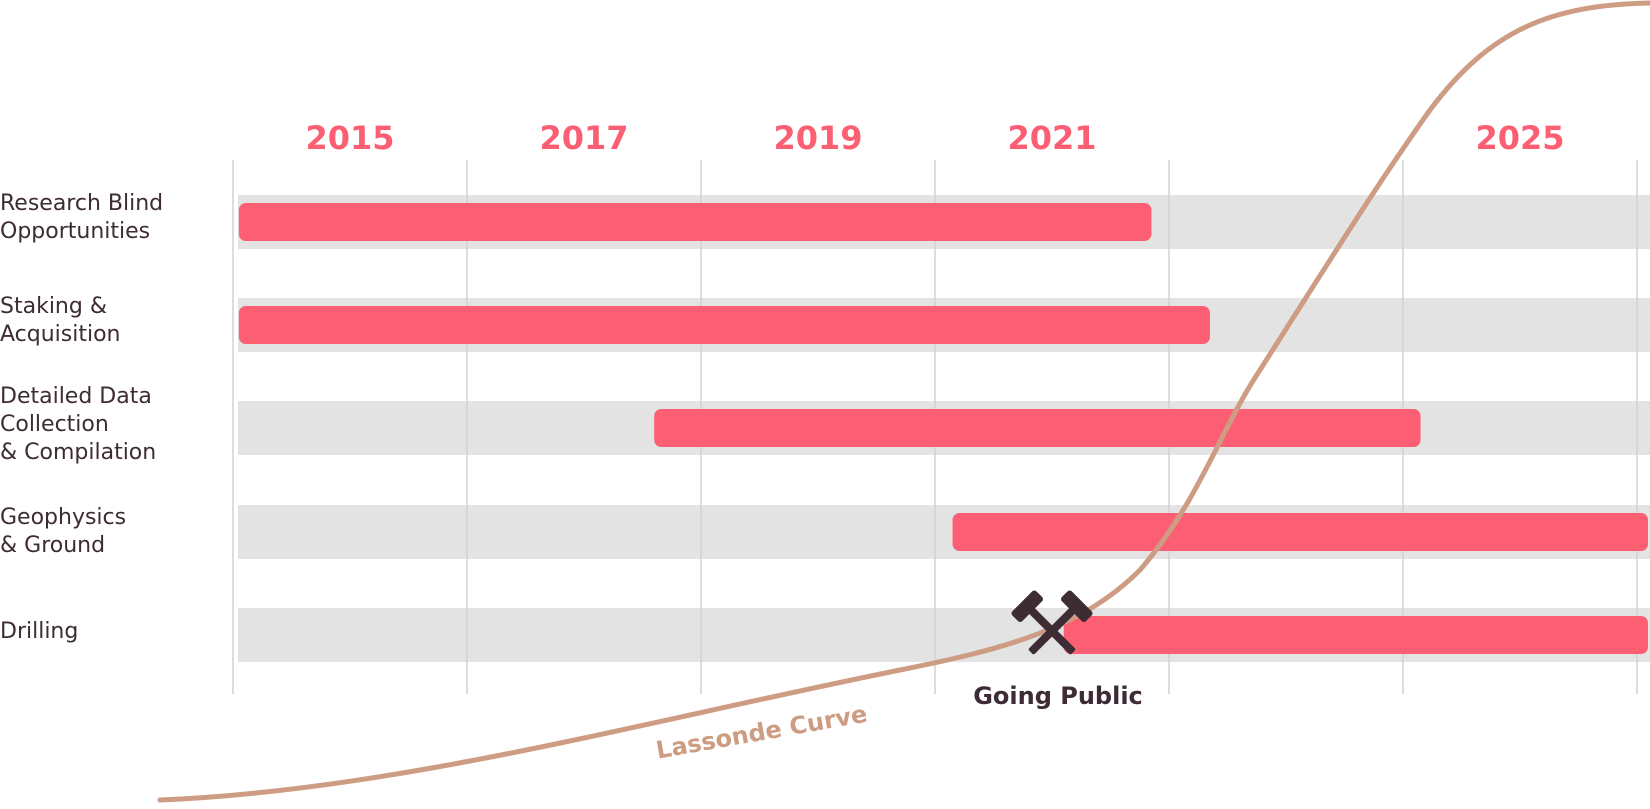 The height and width of the screenshot is (809, 1650). What do you see at coordinates (1052, 622) in the screenshot?
I see `crossed-hammers-icon` at bounding box center [1052, 622].